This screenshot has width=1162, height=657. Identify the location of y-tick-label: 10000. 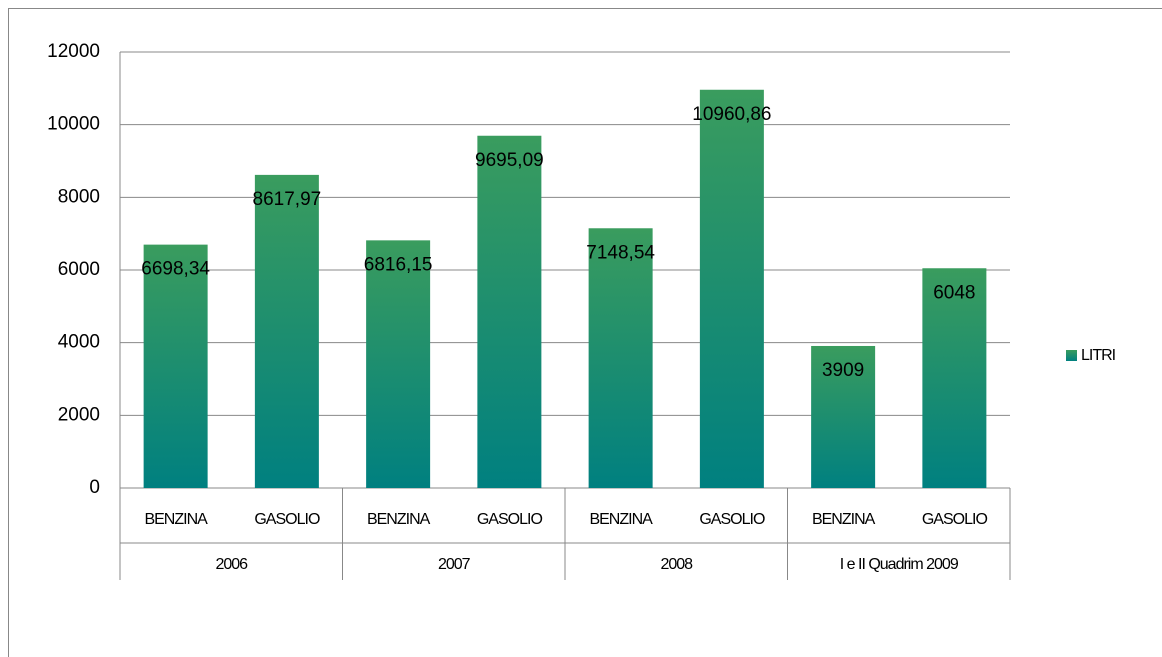
(73, 124).